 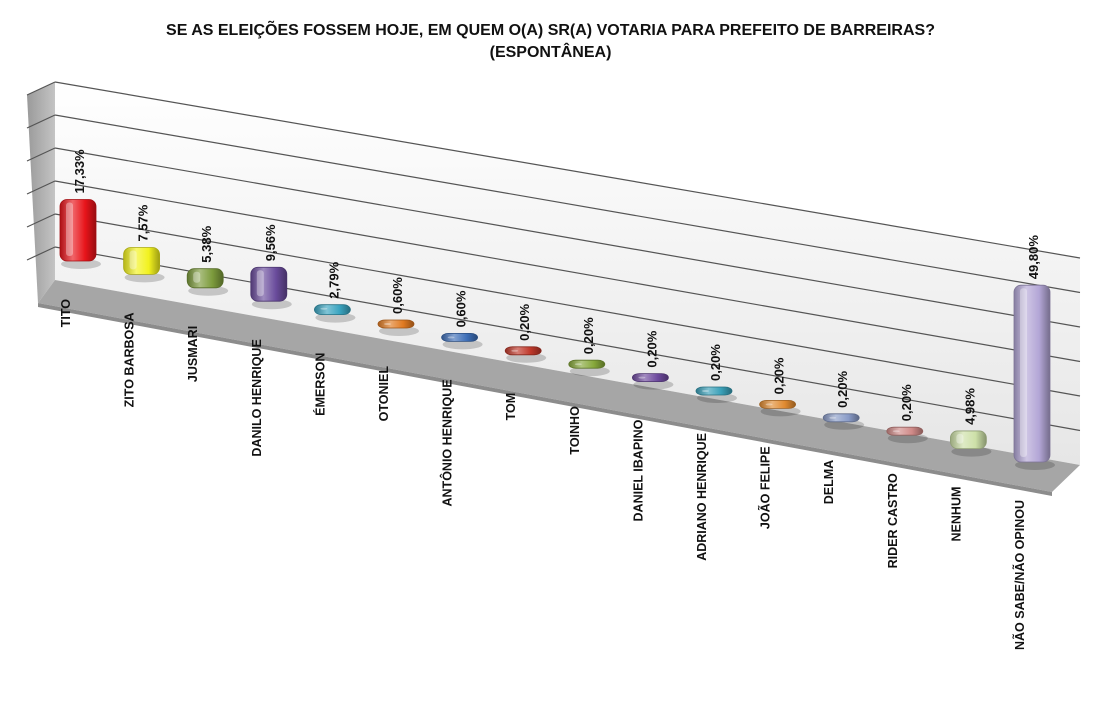 What do you see at coordinates (193, 354) in the screenshot?
I see `category-label: JUSMARI` at bounding box center [193, 354].